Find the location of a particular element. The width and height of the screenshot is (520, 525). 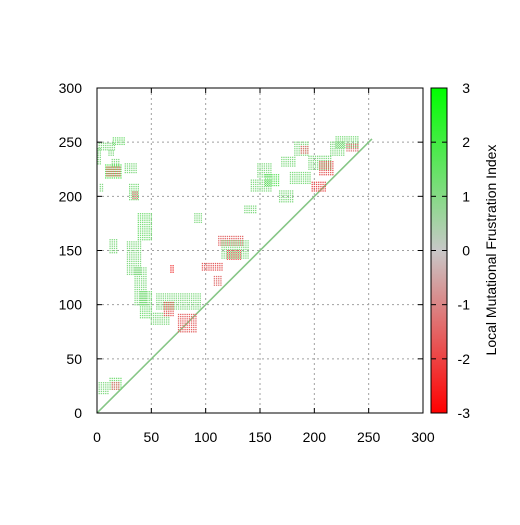

x-tick-label-5: 250 is located at coordinates (369, 437).